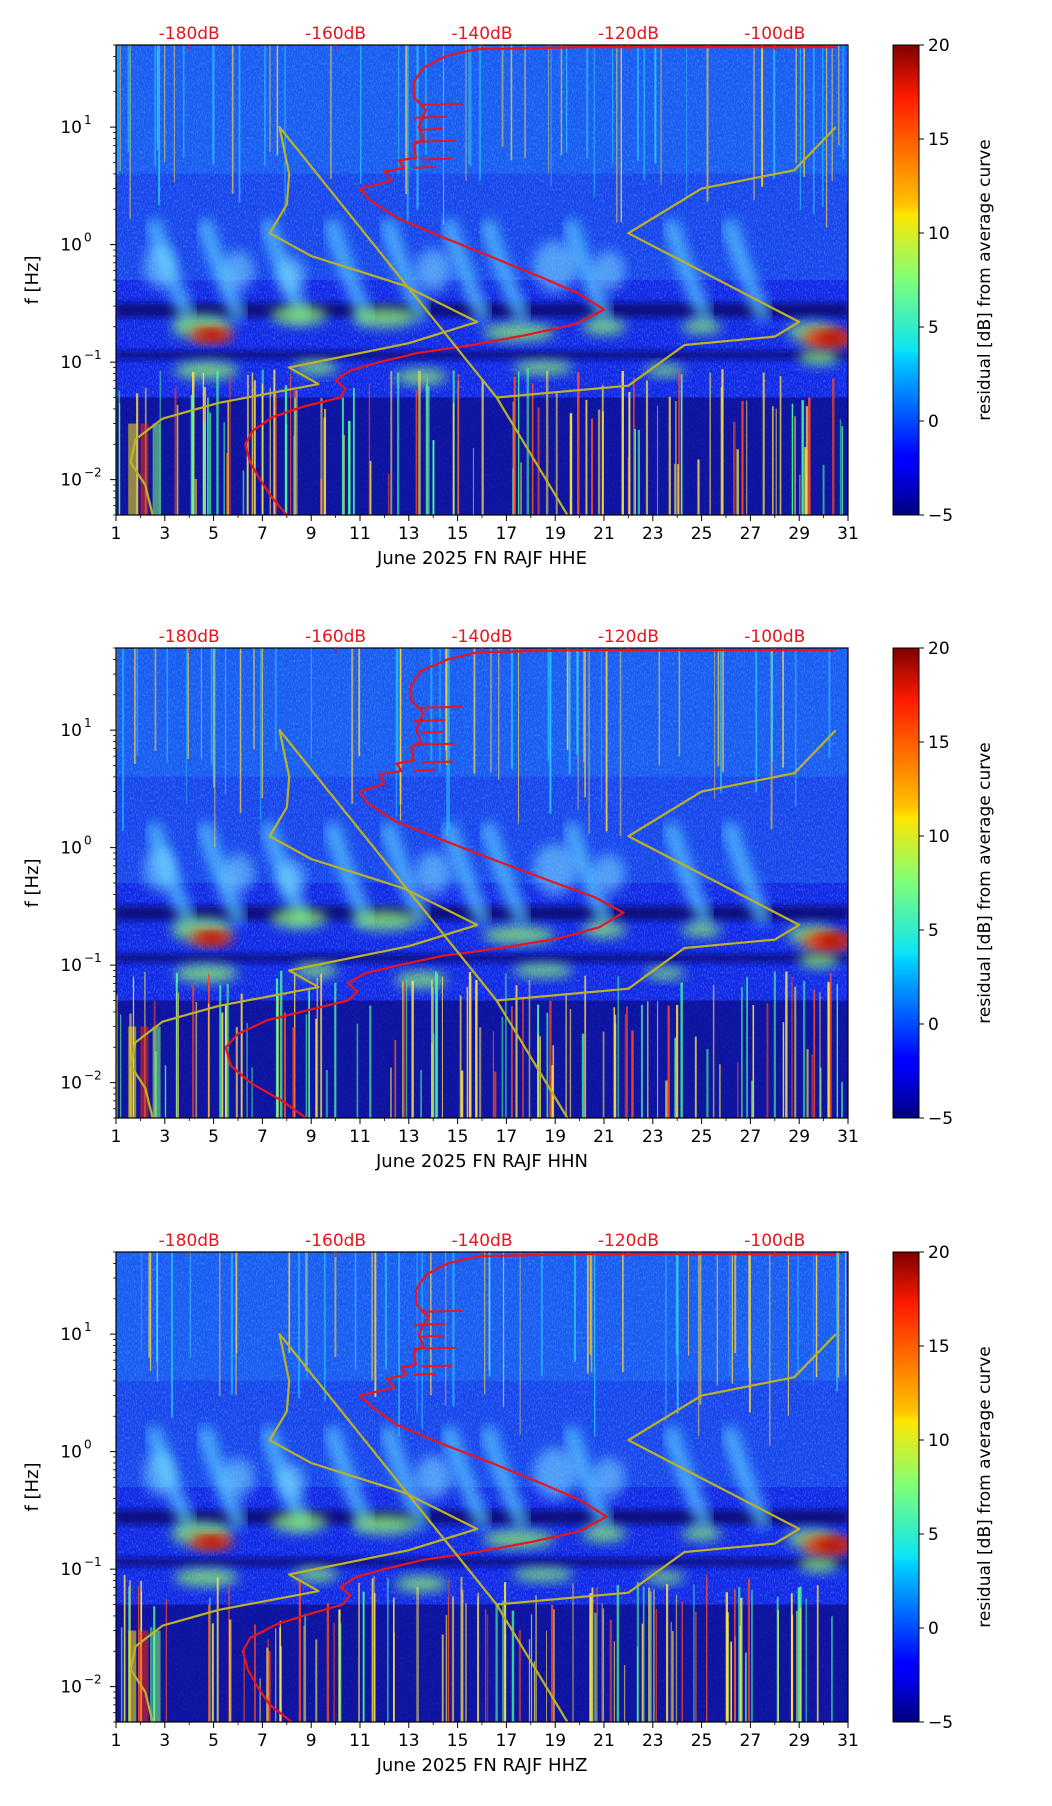 This screenshot has height=1806, width=1052. What do you see at coordinates (481, 1241) in the screenshot?
I see `top-db-label: -140dB` at bounding box center [481, 1241].